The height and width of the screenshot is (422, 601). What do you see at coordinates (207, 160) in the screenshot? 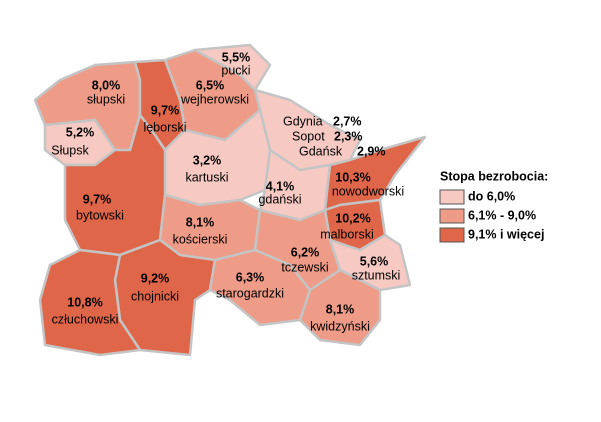
I see `region-value: 3,2%` at bounding box center [207, 160].